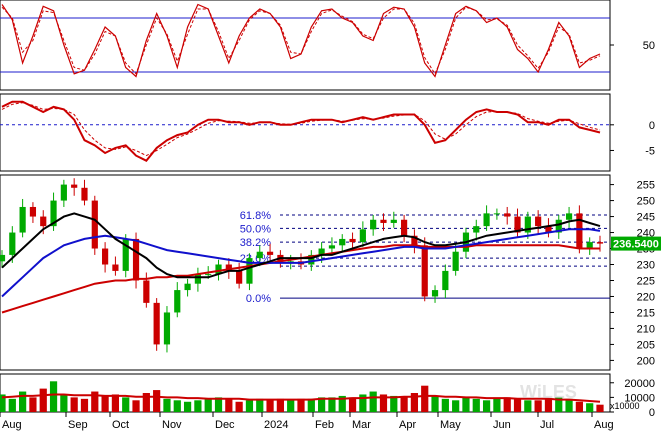 Image resolution: width=661 pixels, height=433 pixels. What do you see at coordinates (450, 425) in the screenshot?
I see `x-tick-label: May` at bounding box center [450, 425].